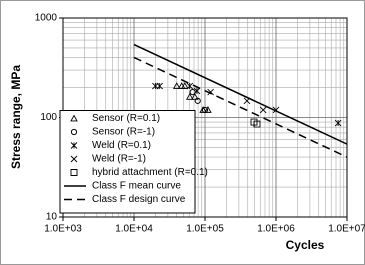  I want to click on x-axis-title: Cycles, so click(305, 245).